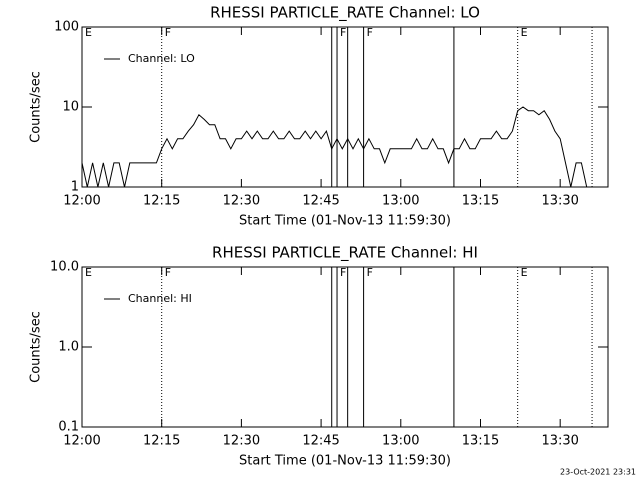 Image resolution: width=640 pixels, height=480 pixels. What do you see at coordinates (66, 27) in the screenshot?
I see `y-tick-label: 100` at bounding box center [66, 27].